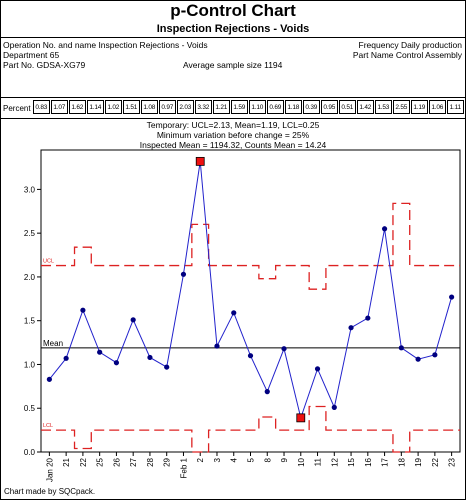  I want to click on header-divider, so click(233, 37).